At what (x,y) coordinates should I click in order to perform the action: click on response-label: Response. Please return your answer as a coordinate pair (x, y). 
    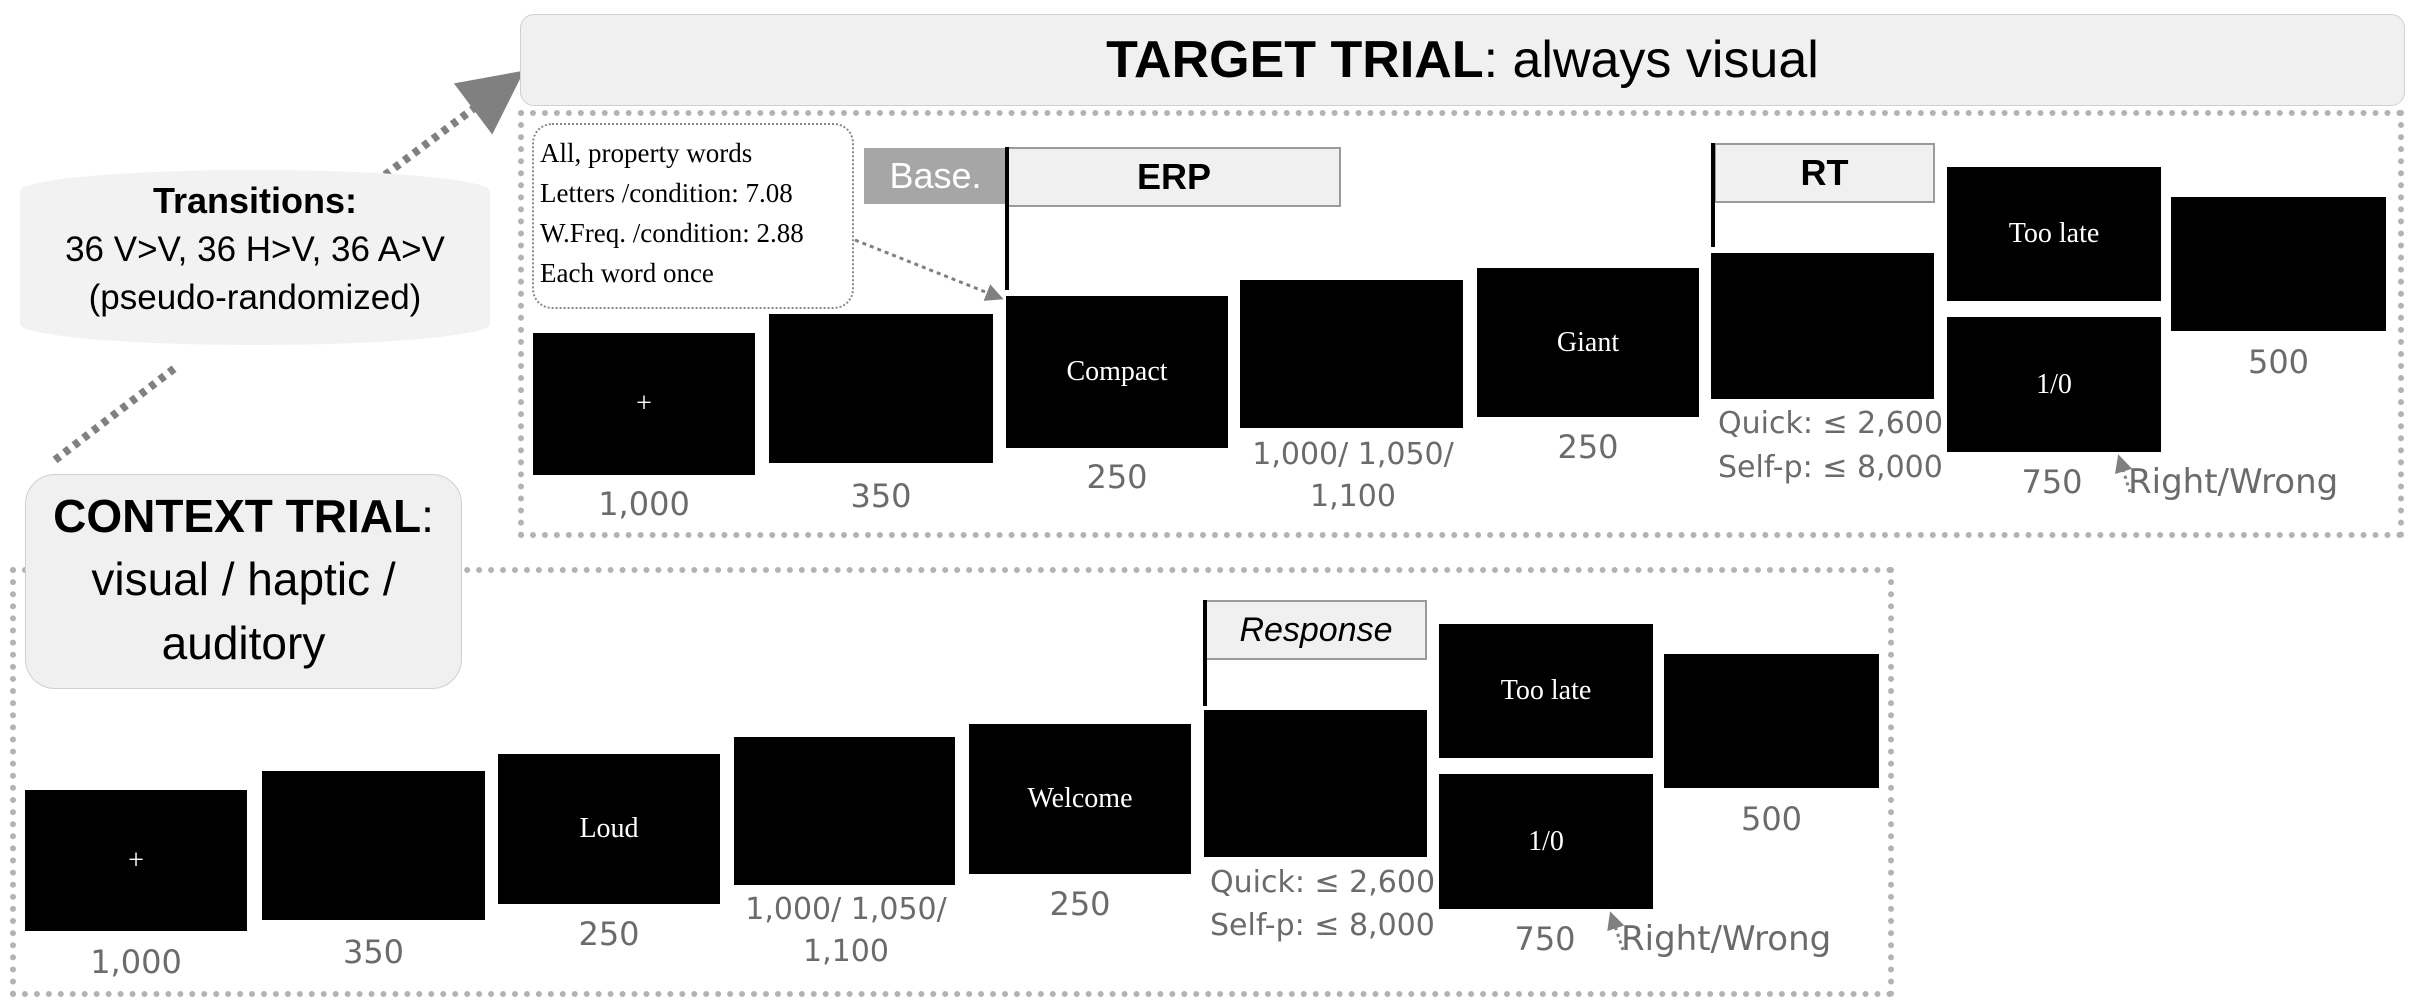
    Looking at the image, I should click on (1316, 630).